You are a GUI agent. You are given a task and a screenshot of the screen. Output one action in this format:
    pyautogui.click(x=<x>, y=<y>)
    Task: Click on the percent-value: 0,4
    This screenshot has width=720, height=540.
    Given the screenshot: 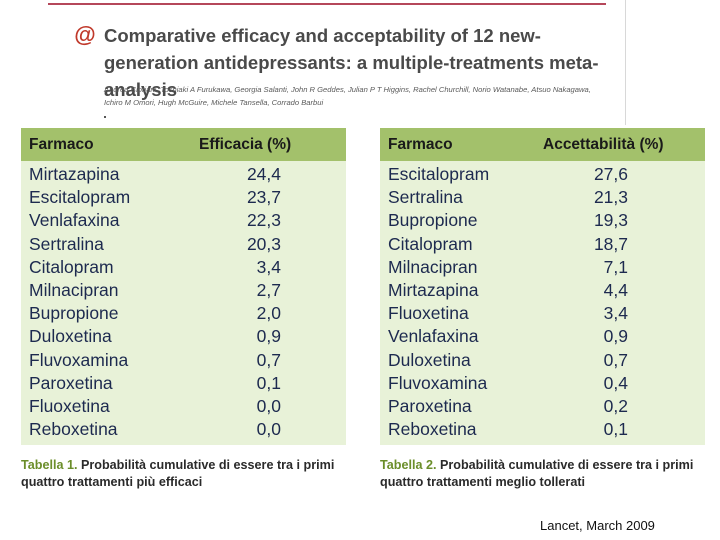 What is the action you would take?
    pyautogui.click(x=615, y=382)
    